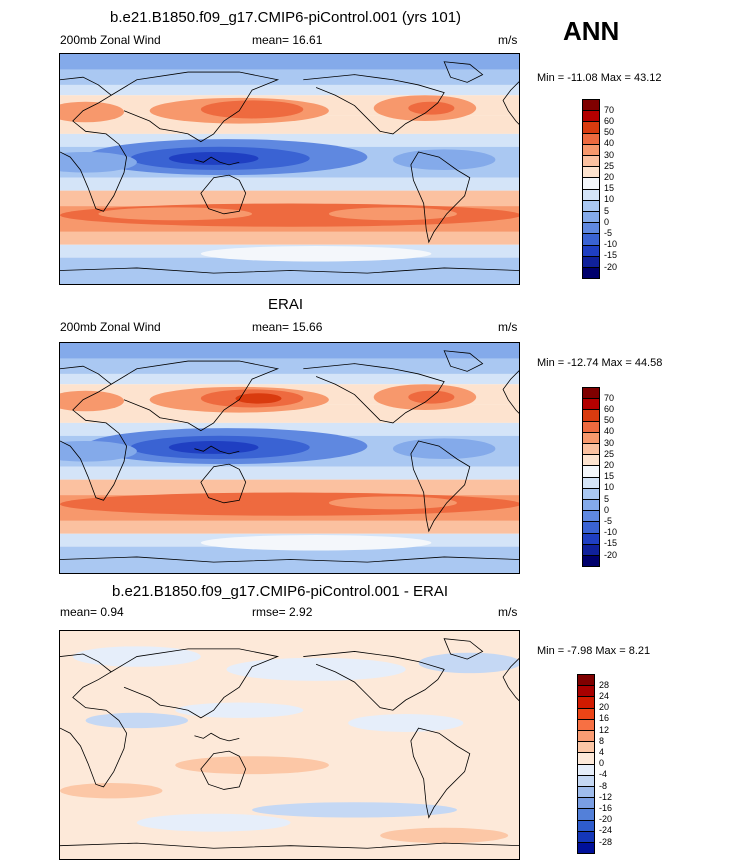  I want to click on panel-3-colorbar: 28 24 20 16 12 8 4 0 -4 -8 -12 -16 -20 -24 -28, so click(607, 764).